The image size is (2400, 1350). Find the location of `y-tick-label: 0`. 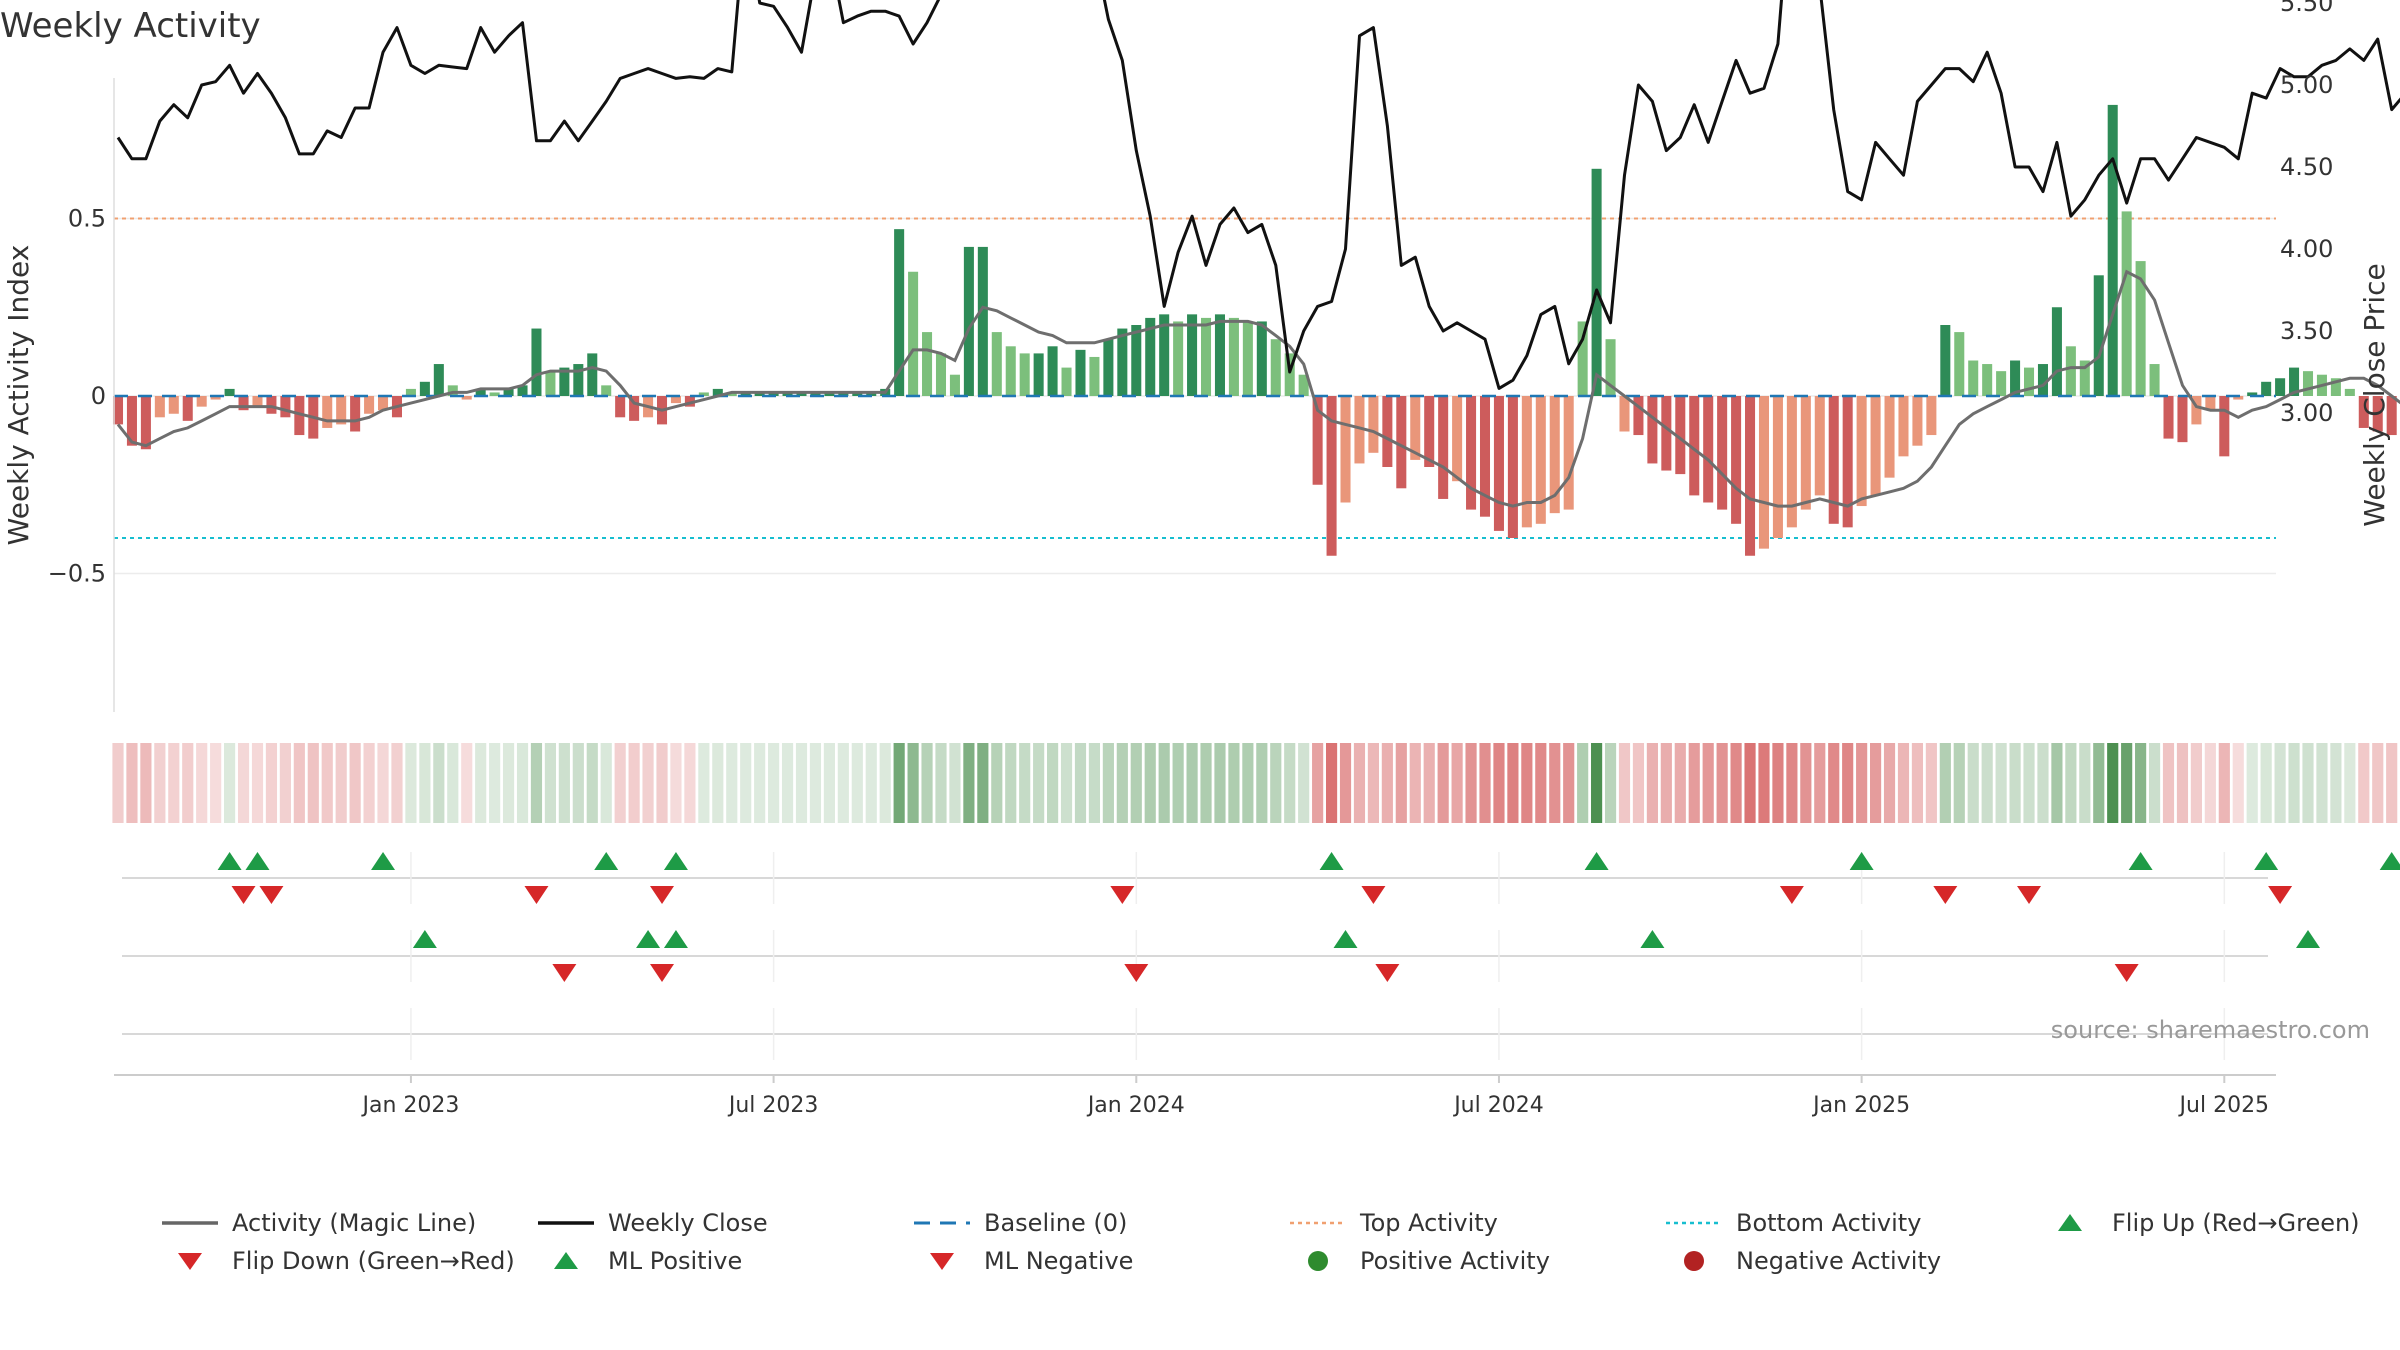

y-tick-label: 0 is located at coordinates (98, 396).